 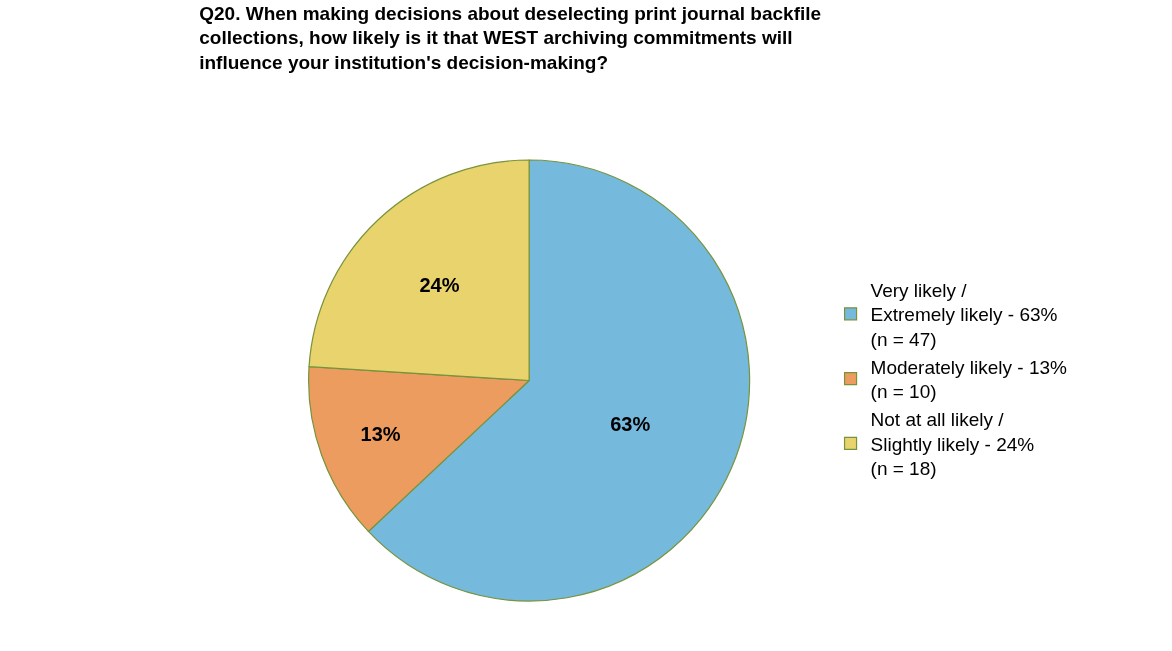 What do you see at coordinates (439, 285) in the screenshot?
I see `data-label: 24%` at bounding box center [439, 285].